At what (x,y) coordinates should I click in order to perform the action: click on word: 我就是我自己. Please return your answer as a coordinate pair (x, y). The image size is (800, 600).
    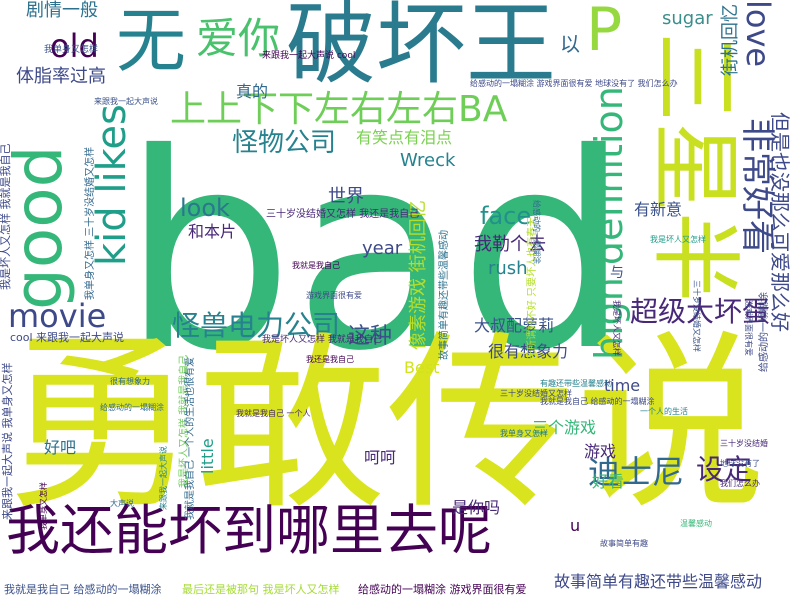
    Looking at the image, I should click on (316, 265).